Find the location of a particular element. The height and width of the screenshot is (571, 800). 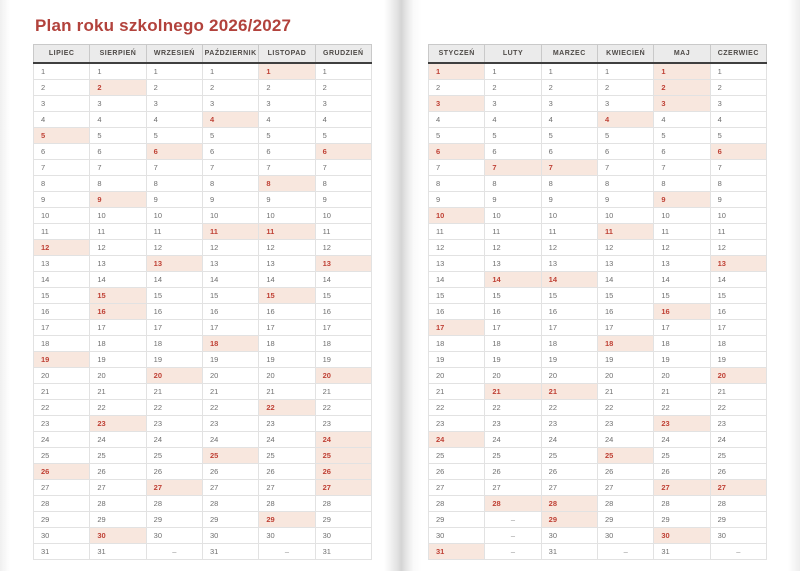

day-row: 17 17 17 17 17 17 is located at coordinates (202, 327).